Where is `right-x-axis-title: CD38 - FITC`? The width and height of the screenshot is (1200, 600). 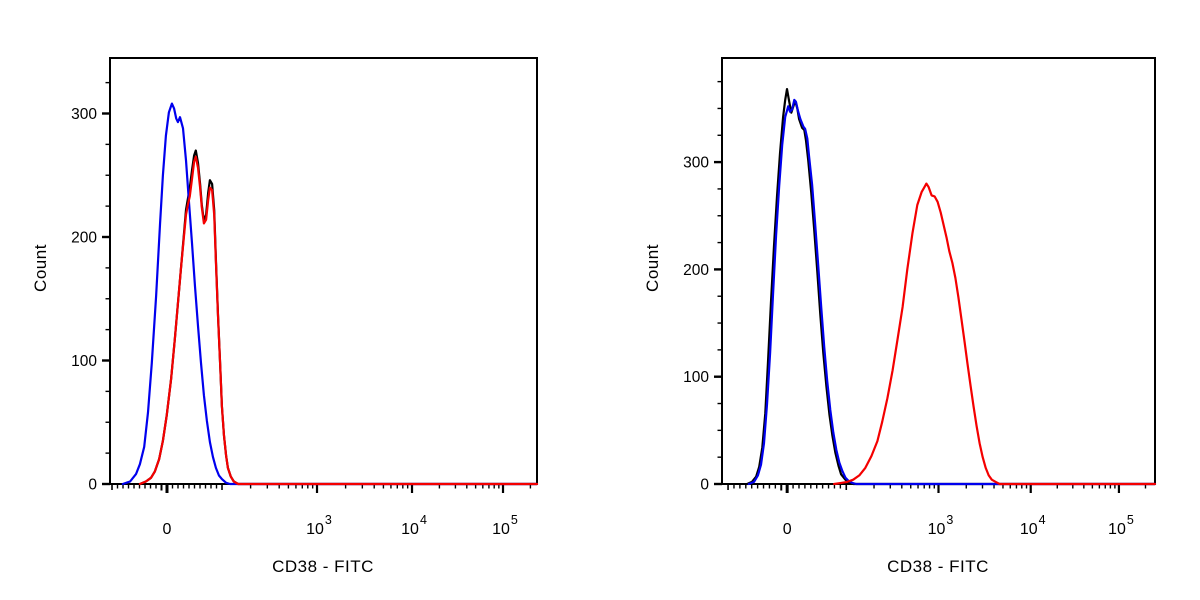 right-x-axis-title: CD38 - FITC is located at coordinates (938, 566).